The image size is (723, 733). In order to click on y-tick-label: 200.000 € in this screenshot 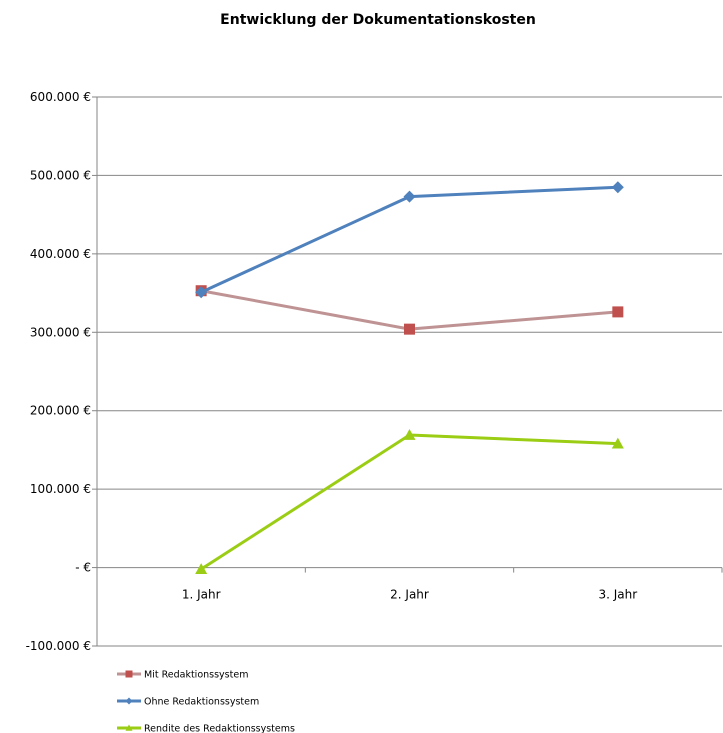, I will do `click(60, 411)`.